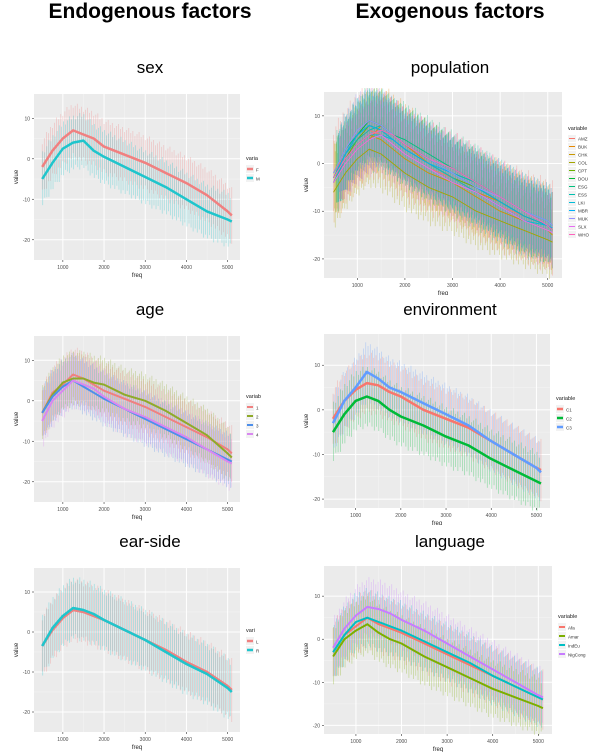 The width and height of the screenshot is (600, 755). I want to click on environment-title: environment, so click(450, 309).